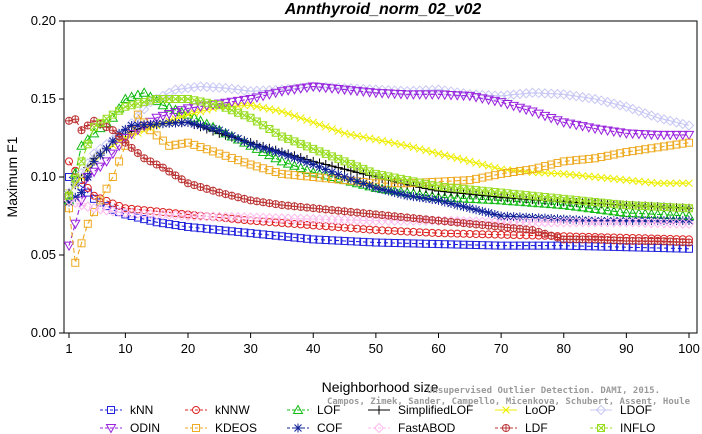 Image resolution: width=702 pixels, height=434 pixels. Describe the element at coordinates (376, 348) in the screenshot. I see `x-tick-label: 50` at that location.